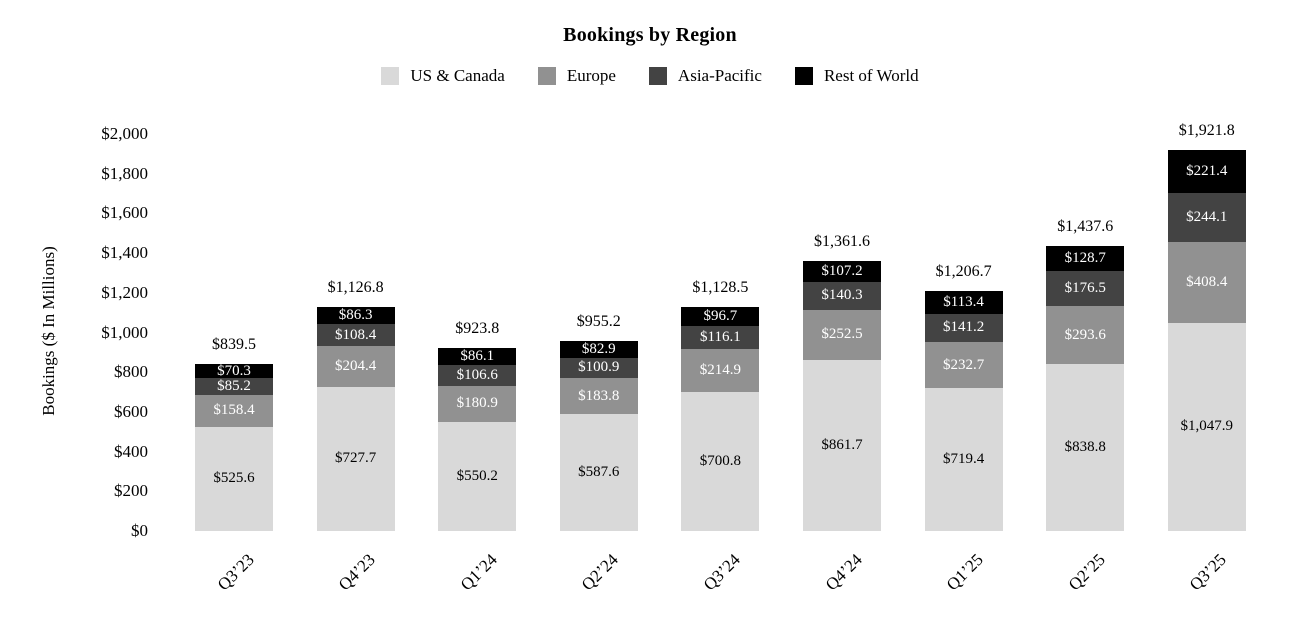 Image resolution: width=1300 pixels, height=632 pixels. What do you see at coordinates (477, 356) in the screenshot?
I see `bar-segment-rest-of-world: $86.1` at bounding box center [477, 356].